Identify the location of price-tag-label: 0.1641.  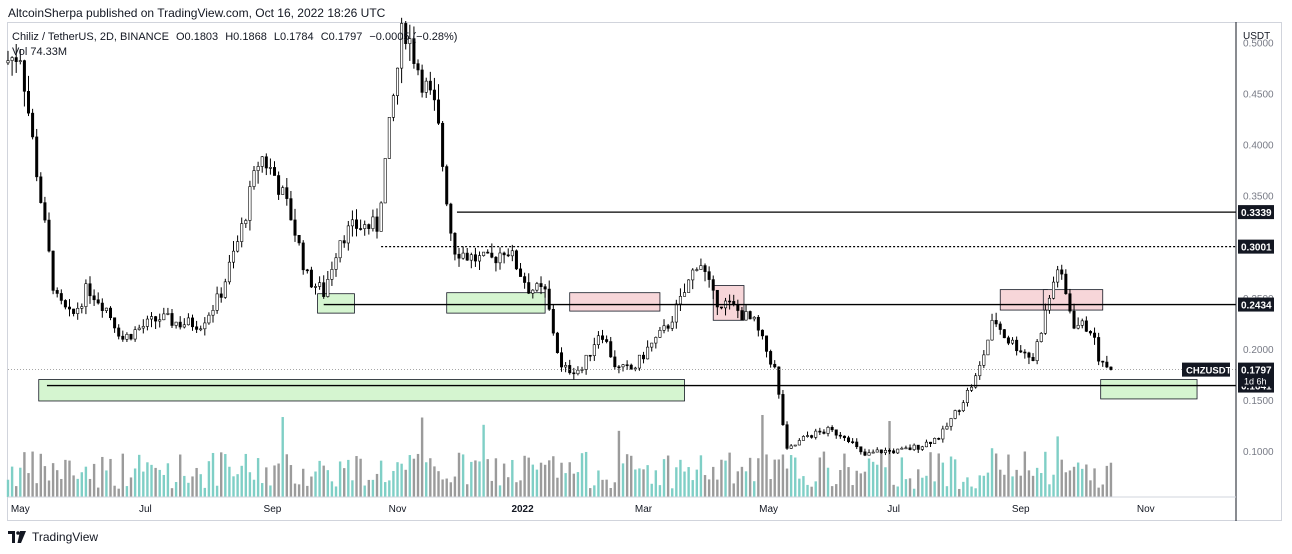
(1256, 387).